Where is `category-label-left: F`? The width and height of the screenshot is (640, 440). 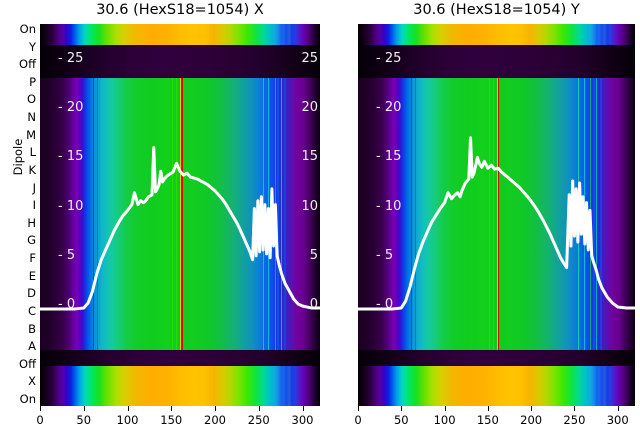
category-label-left: F is located at coordinates (32, 258).